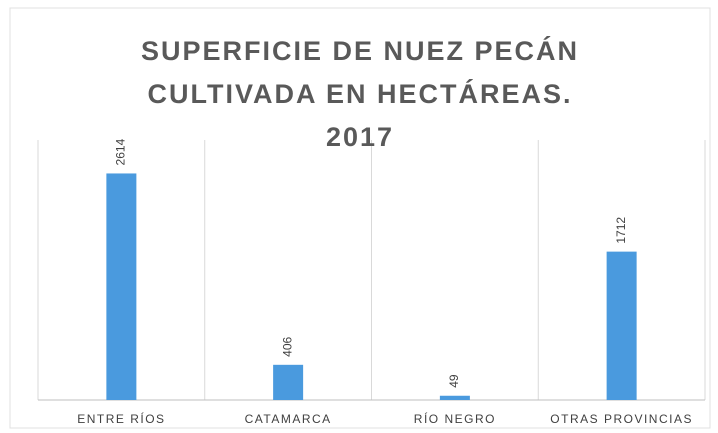  What do you see at coordinates (455, 418) in the screenshot?
I see `x-tick-label: RÍO NEGRO` at bounding box center [455, 418].